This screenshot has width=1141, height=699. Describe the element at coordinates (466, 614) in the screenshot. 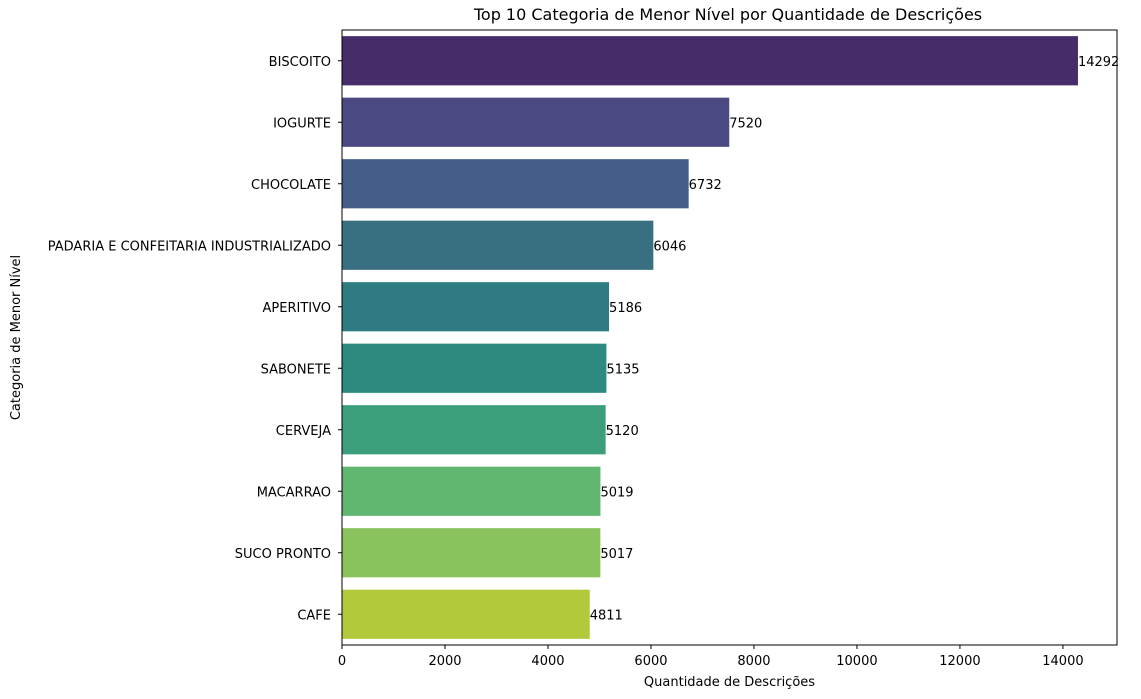

I see `bar-cafe` at that location.